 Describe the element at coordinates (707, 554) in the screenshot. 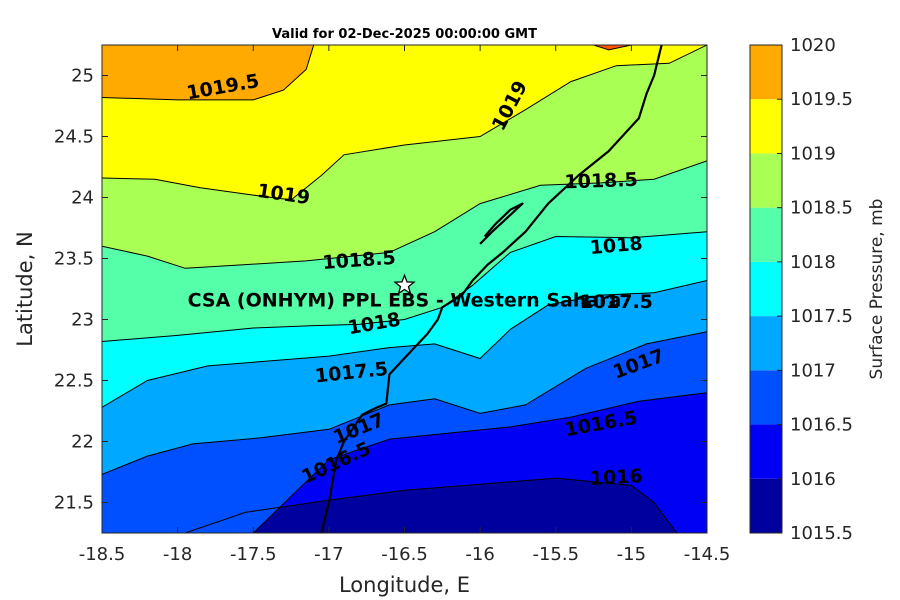

I see `x-tick-label: -14.5` at that location.